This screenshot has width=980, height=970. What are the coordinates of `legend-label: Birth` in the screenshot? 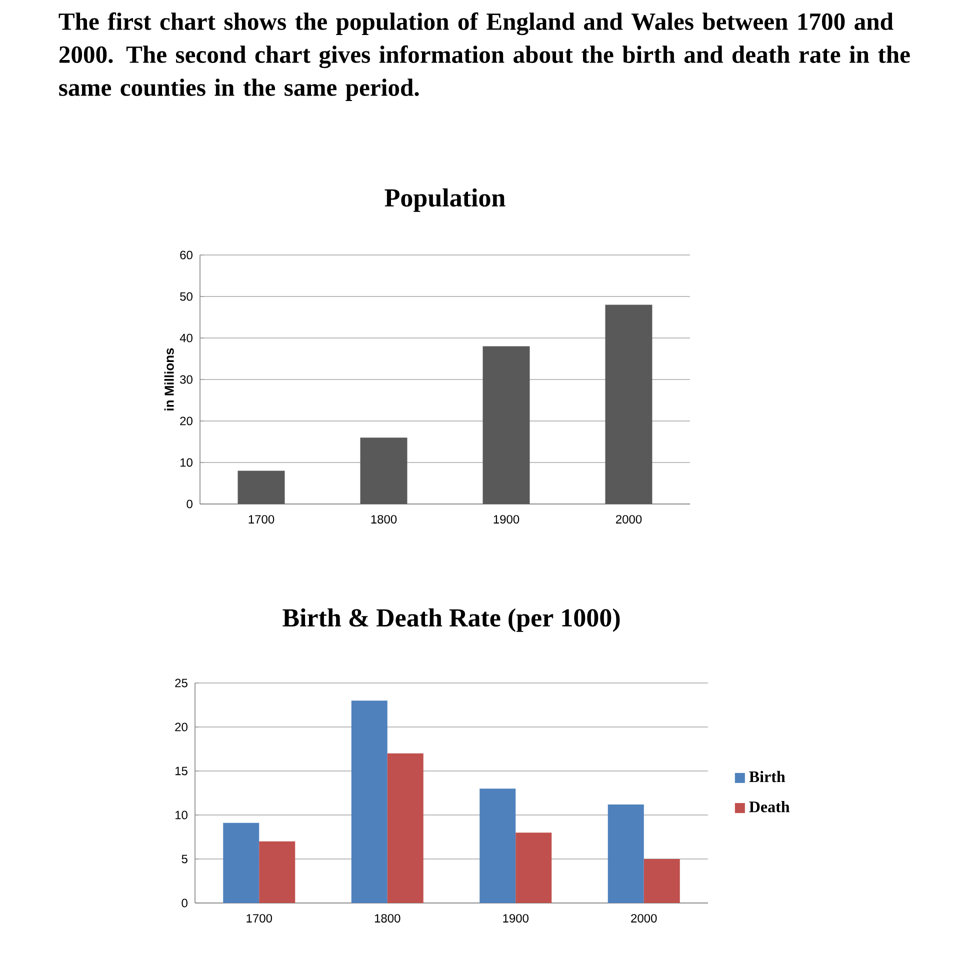 It's located at (767, 776).